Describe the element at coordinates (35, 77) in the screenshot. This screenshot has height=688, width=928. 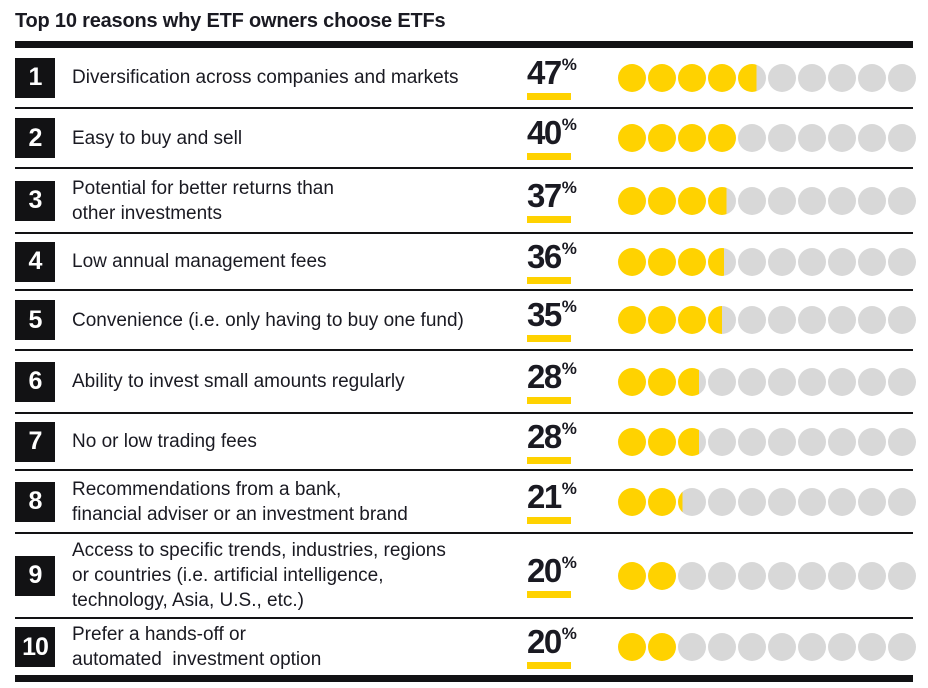
I see `rank-badge: 1` at that location.